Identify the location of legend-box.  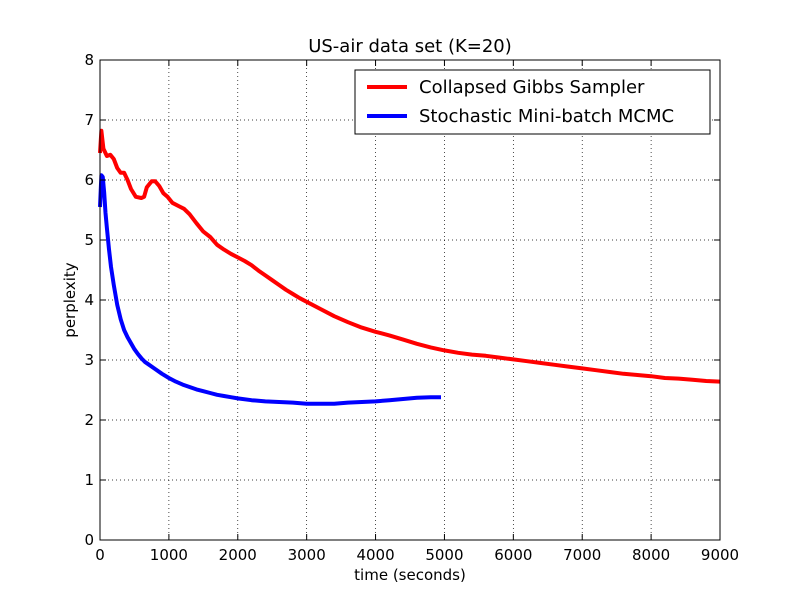
(532, 102).